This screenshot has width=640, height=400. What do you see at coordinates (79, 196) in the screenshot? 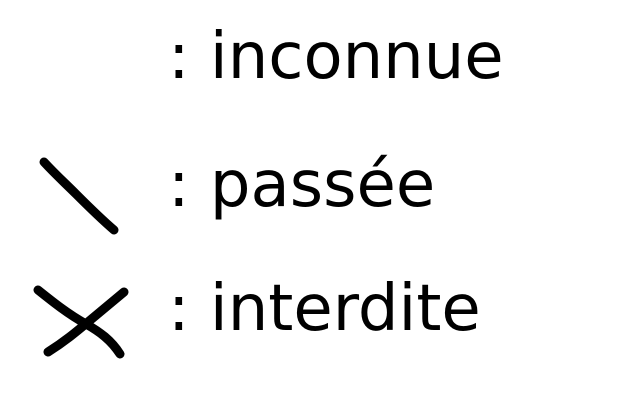
I see `single-stroke-icon` at bounding box center [79, 196].